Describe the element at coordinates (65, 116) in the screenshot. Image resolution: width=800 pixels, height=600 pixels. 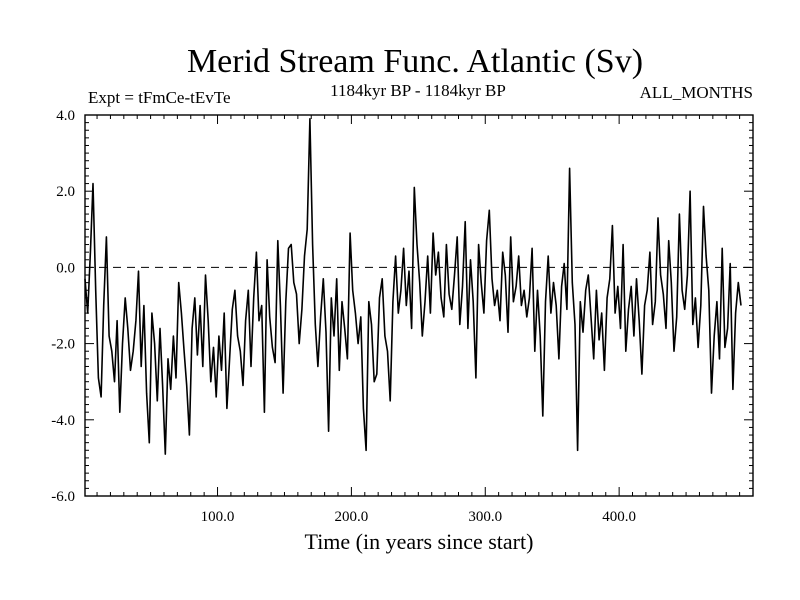
I see `y-tick-label: 4.0` at that location.